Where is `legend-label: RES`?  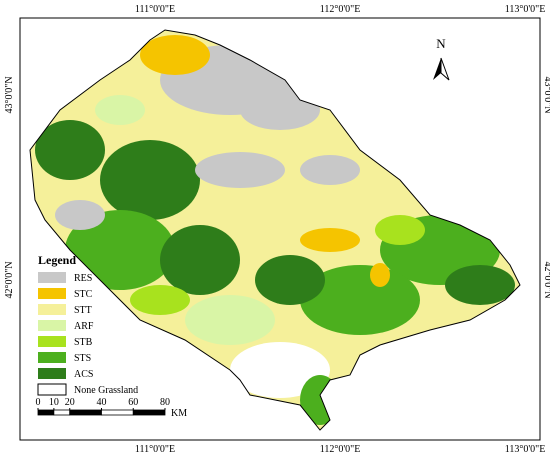
legend-label: RES is located at coordinates (83, 278).